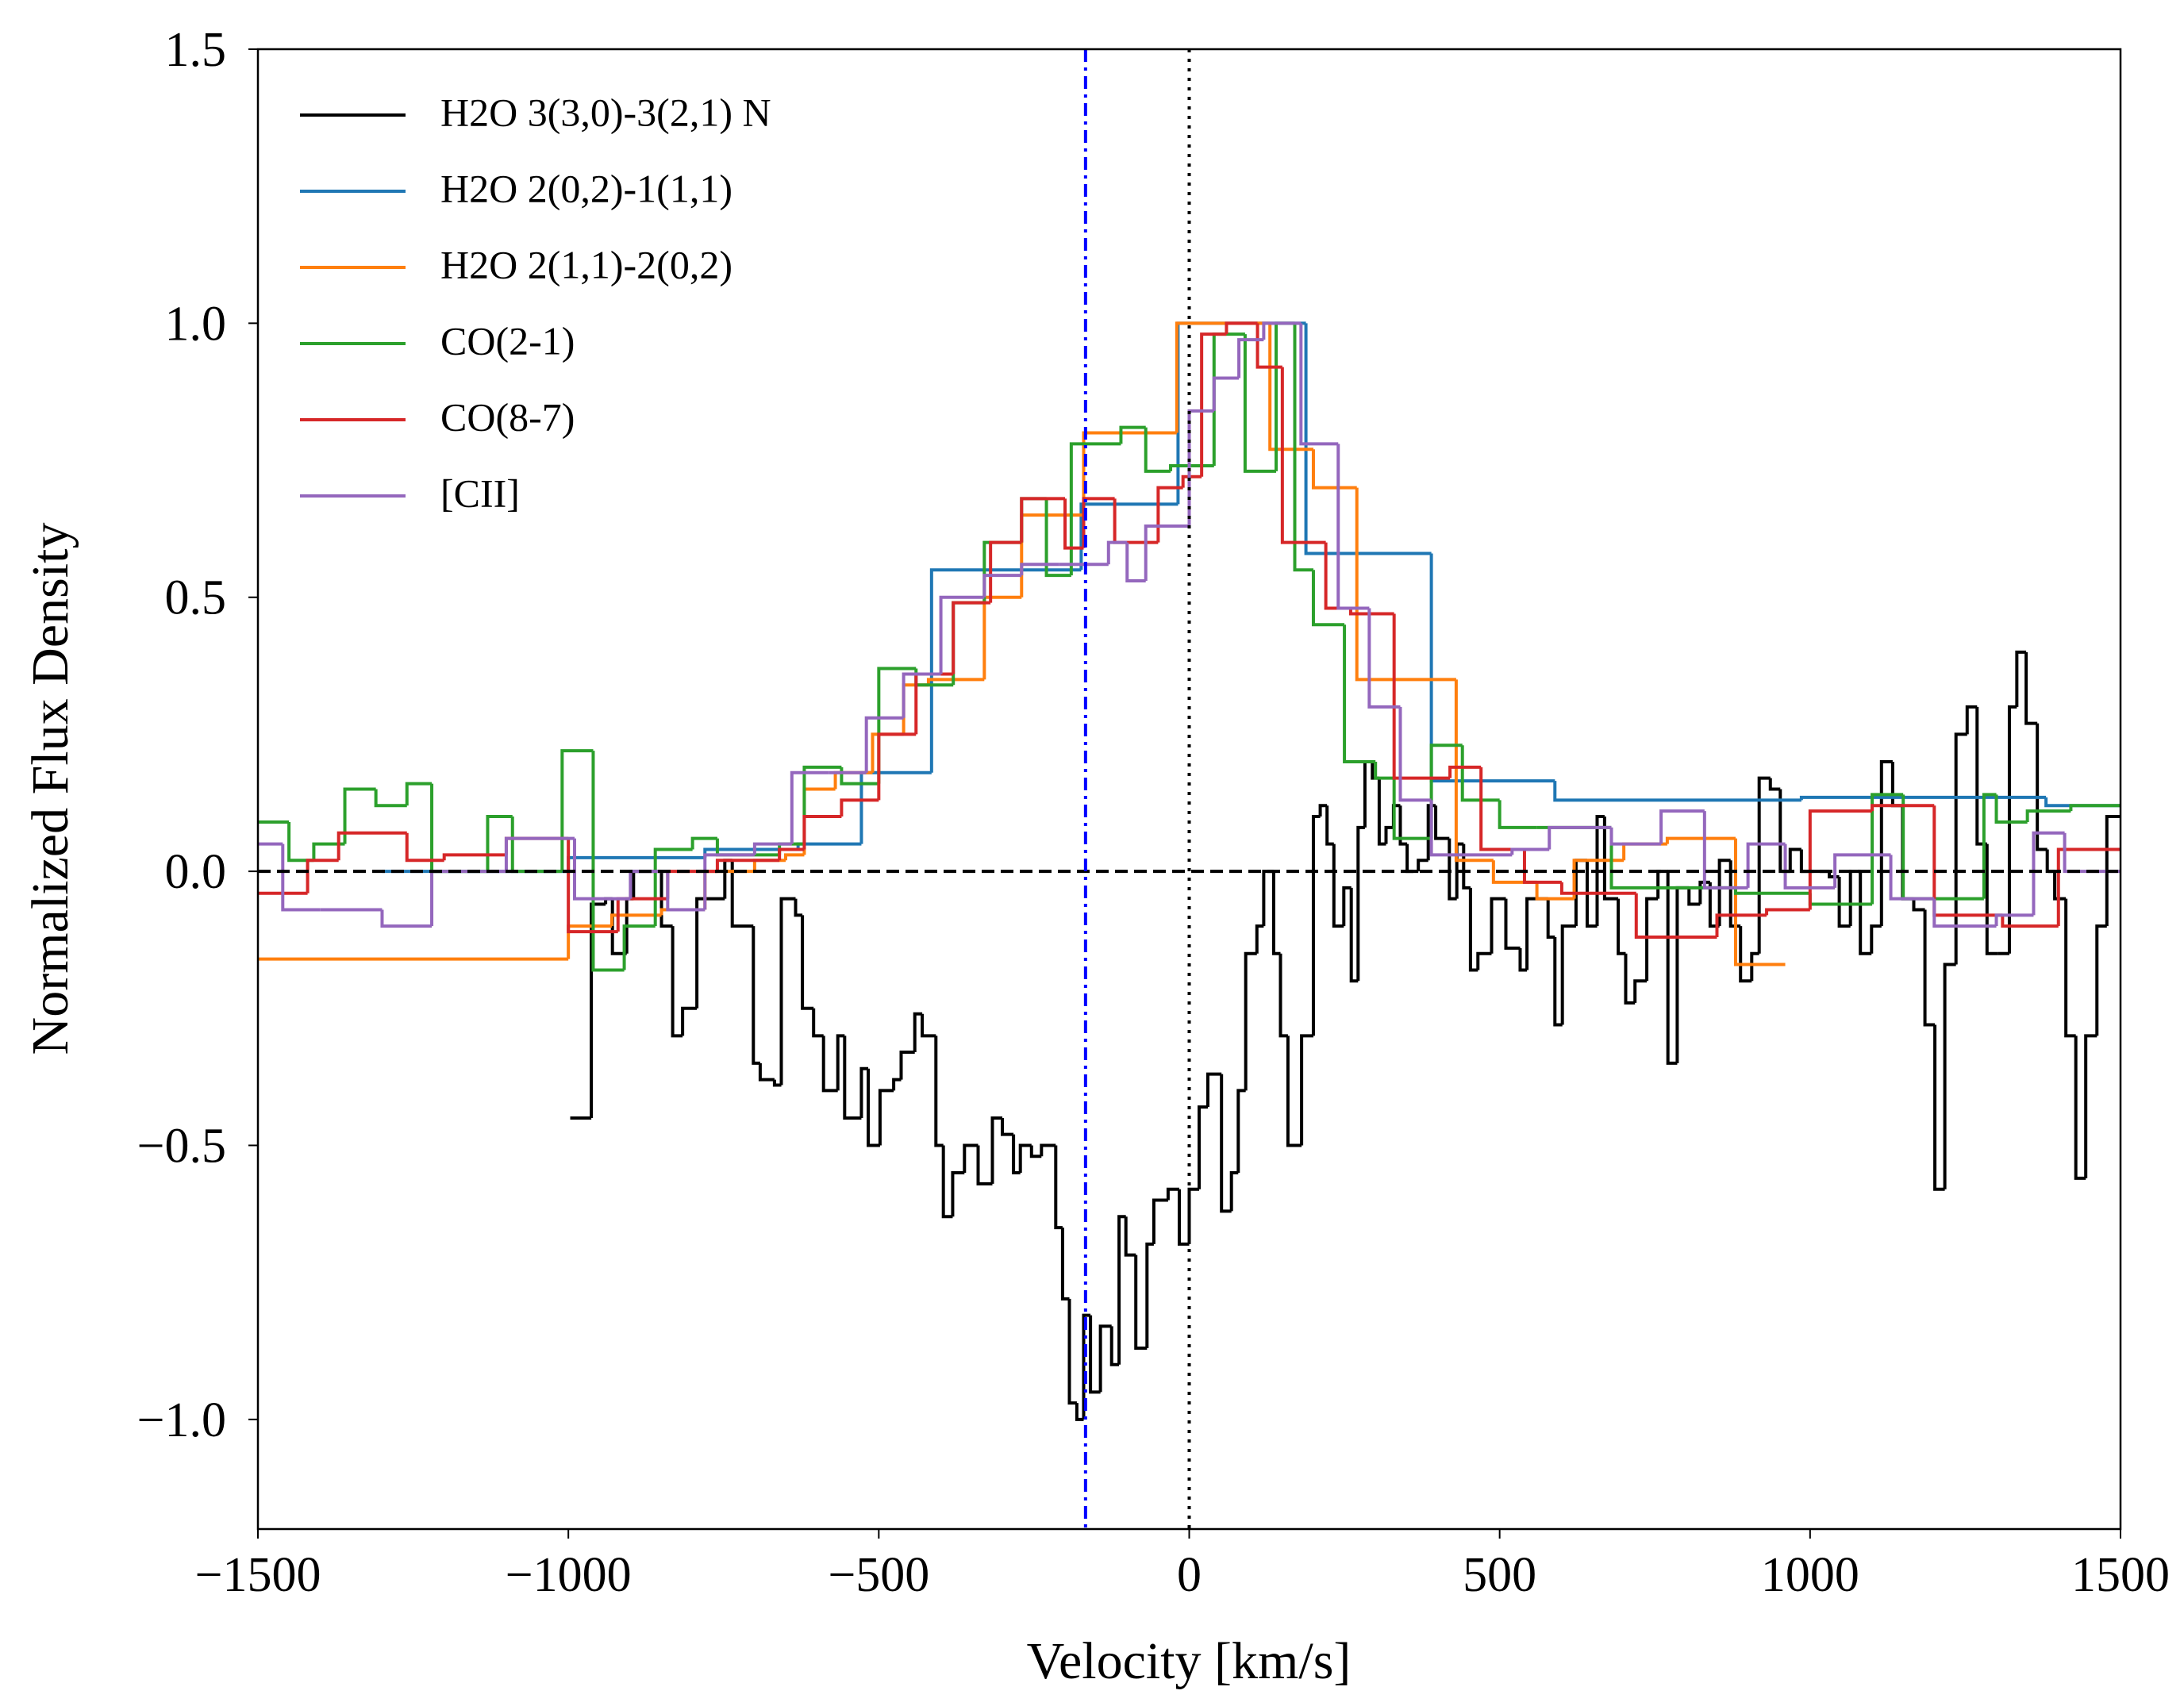 The height and width of the screenshot is (1706, 2184). Describe the element at coordinates (196, 50) in the screenshot. I see `y-tick-label: 1.5` at that location.